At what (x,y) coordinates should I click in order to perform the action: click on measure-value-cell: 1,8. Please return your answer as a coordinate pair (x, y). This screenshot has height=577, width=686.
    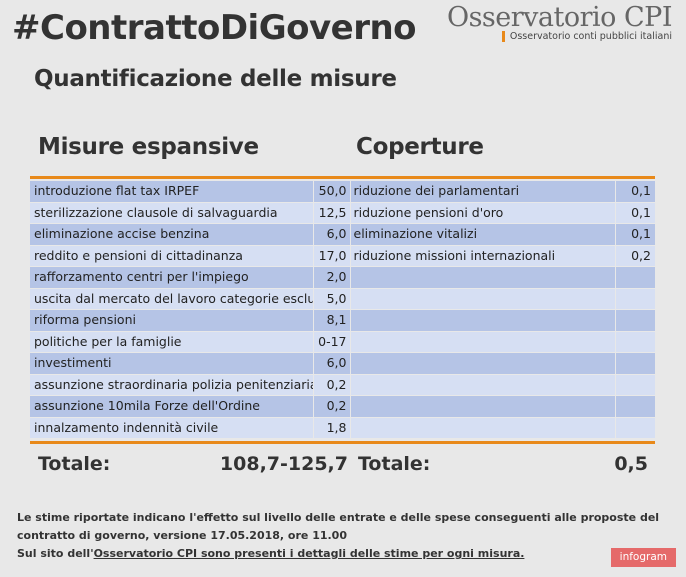
    Looking at the image, I should click on (331, 427).